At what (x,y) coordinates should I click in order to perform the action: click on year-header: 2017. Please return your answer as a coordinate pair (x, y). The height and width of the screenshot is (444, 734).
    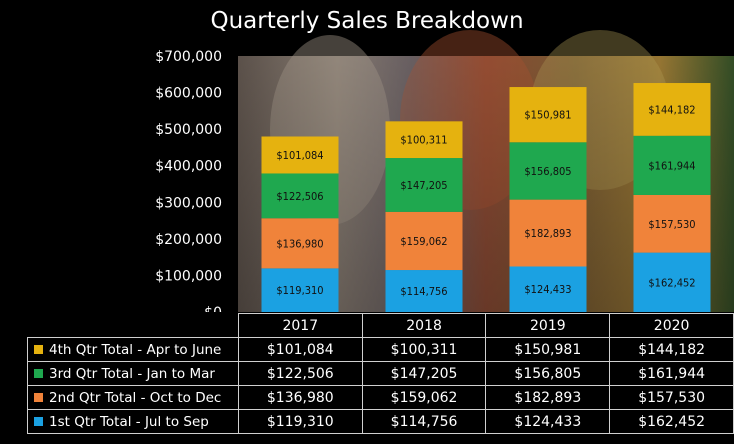
    Looking at the image, I should click on (300, 325).